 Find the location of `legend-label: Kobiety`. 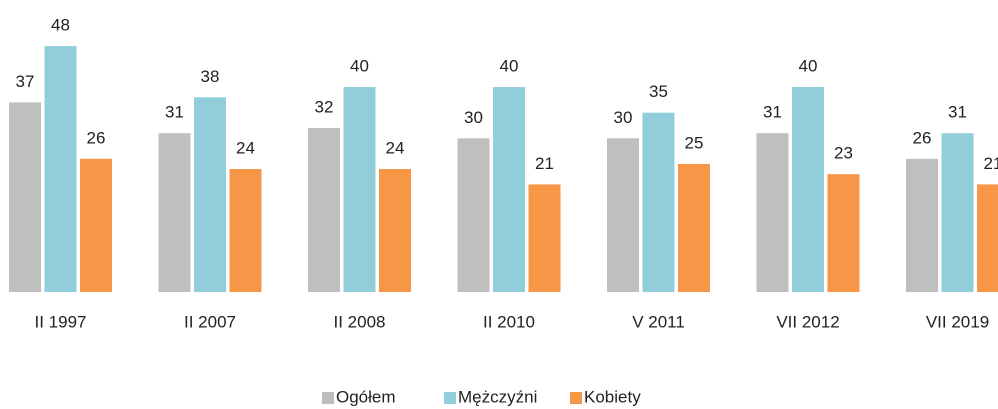

legend-label: Kobiety is located at coordinates (612, 396).